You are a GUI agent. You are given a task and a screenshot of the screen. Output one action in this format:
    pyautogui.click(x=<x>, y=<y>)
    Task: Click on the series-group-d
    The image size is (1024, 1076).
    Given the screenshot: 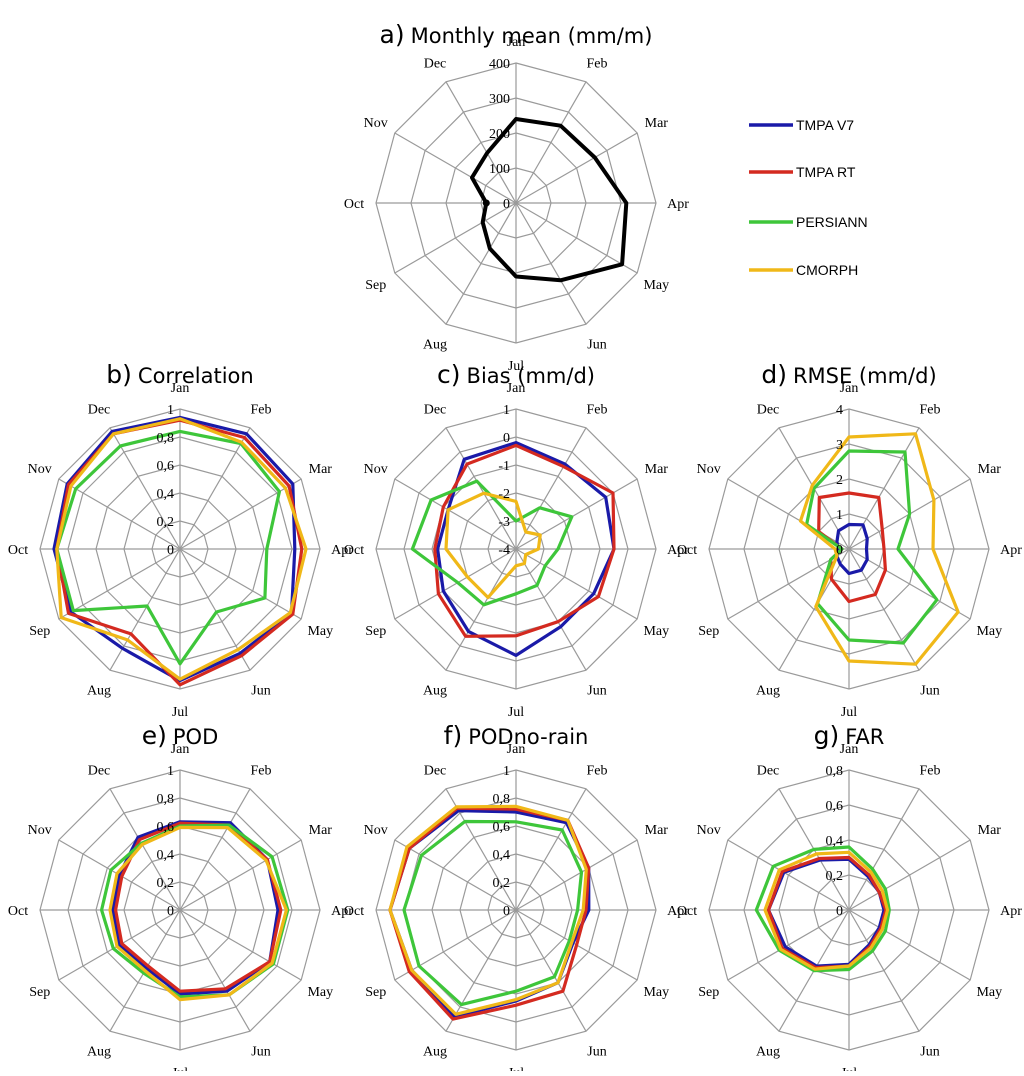 What is the action you would take?
    pyautogui.click(x=879, y=549)
    